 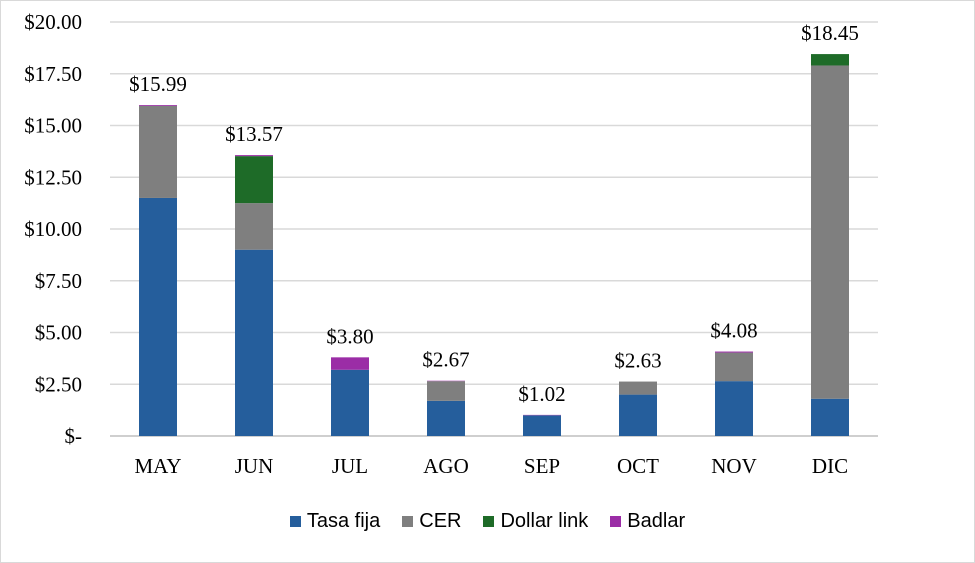 I want to click on y-tick-label: $5.00, so click(x=58, y=333).